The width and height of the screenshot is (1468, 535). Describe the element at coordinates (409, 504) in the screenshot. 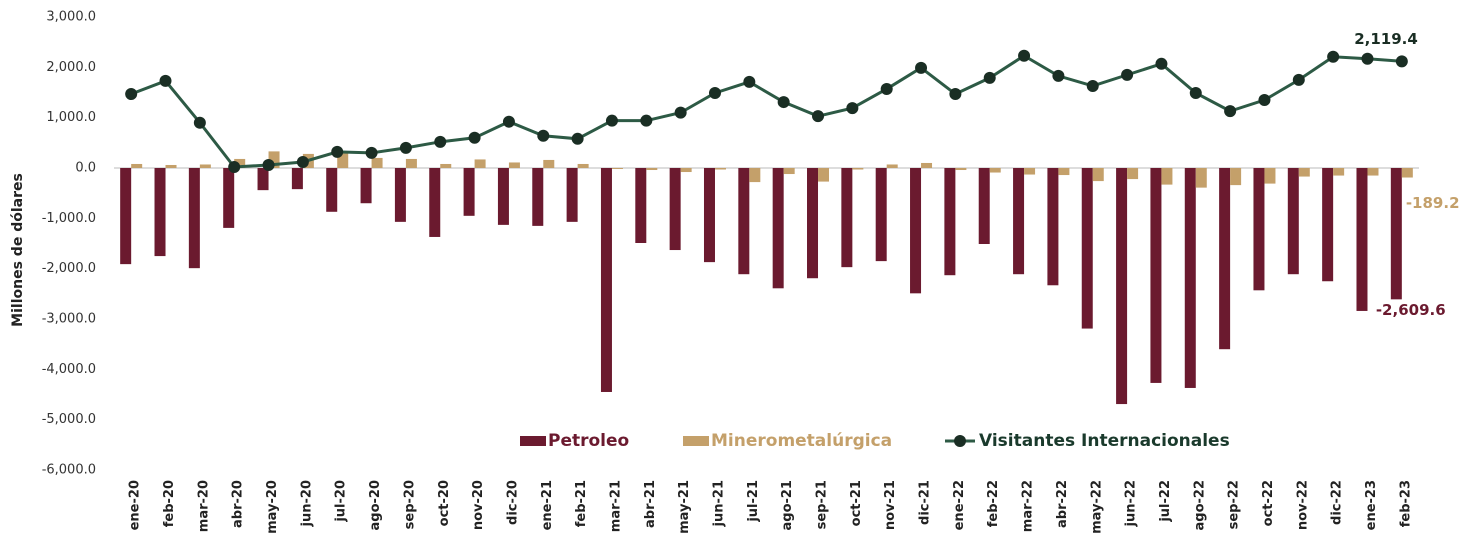

I see `x-tick-label: sep-20` at that location.